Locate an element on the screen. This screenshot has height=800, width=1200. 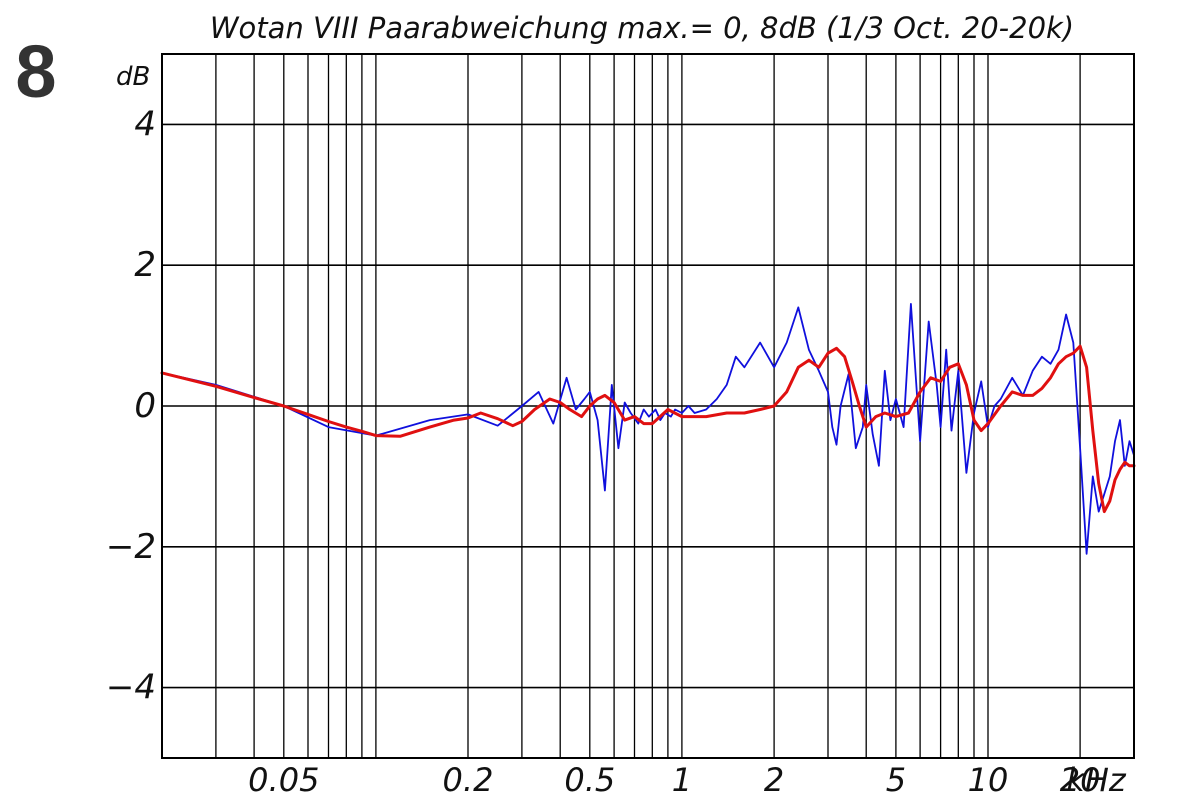
x-tick-label: 2 is located at coordinates (774, 780).